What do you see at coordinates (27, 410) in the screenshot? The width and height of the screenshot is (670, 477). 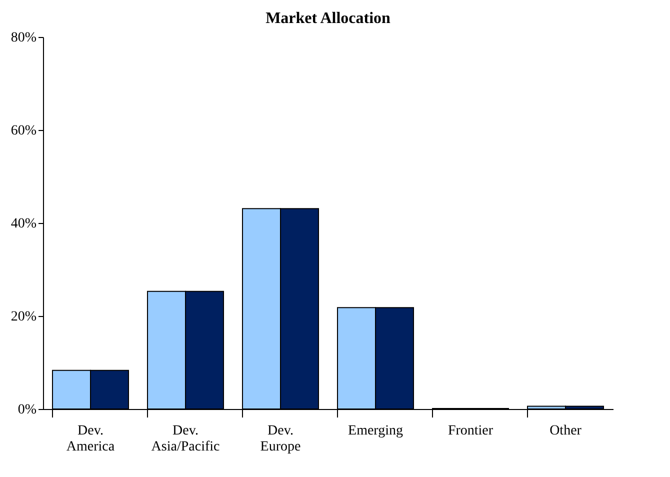 I see `y-tick-label: 0%` at bounding box center [27, 410].